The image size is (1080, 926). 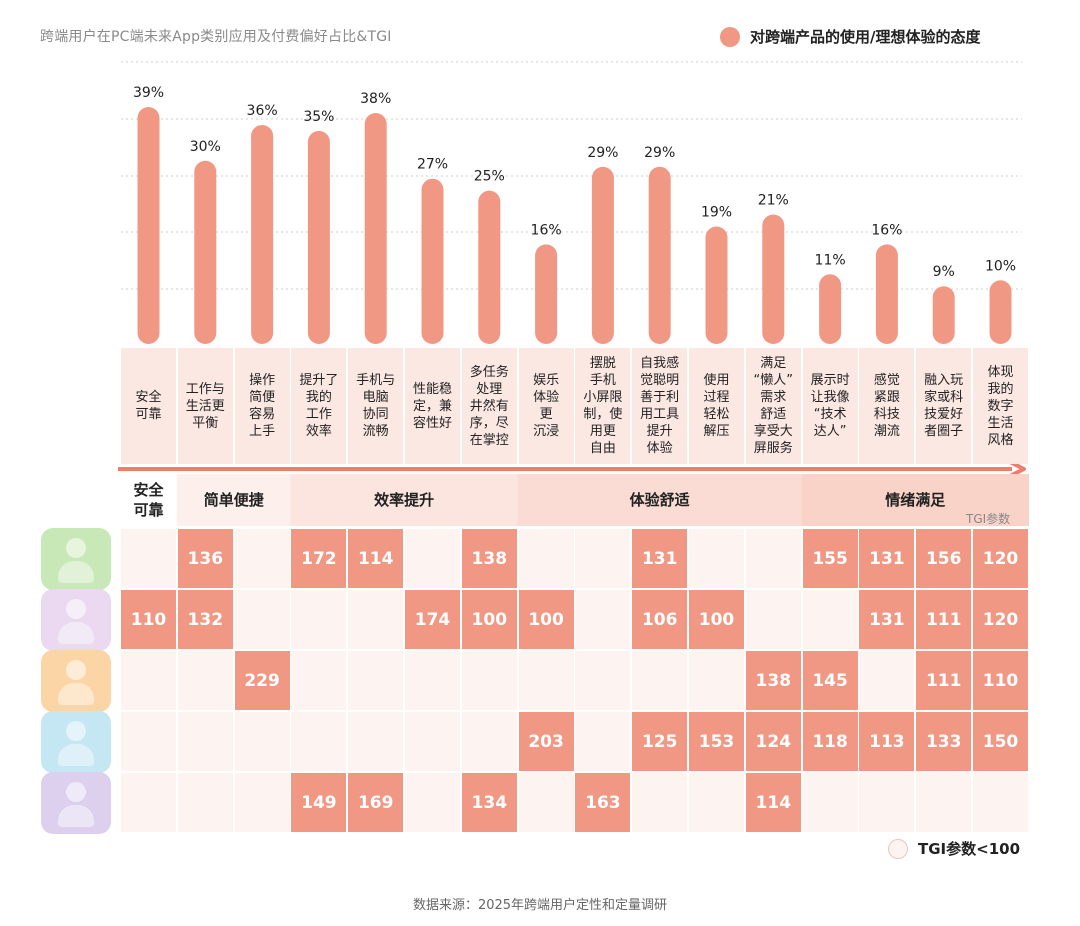 What do you see at coordinates (148, 619) in the screenshot?
I see `tgi-cell-r1-c0: 110` at bounding box center [148, 619].